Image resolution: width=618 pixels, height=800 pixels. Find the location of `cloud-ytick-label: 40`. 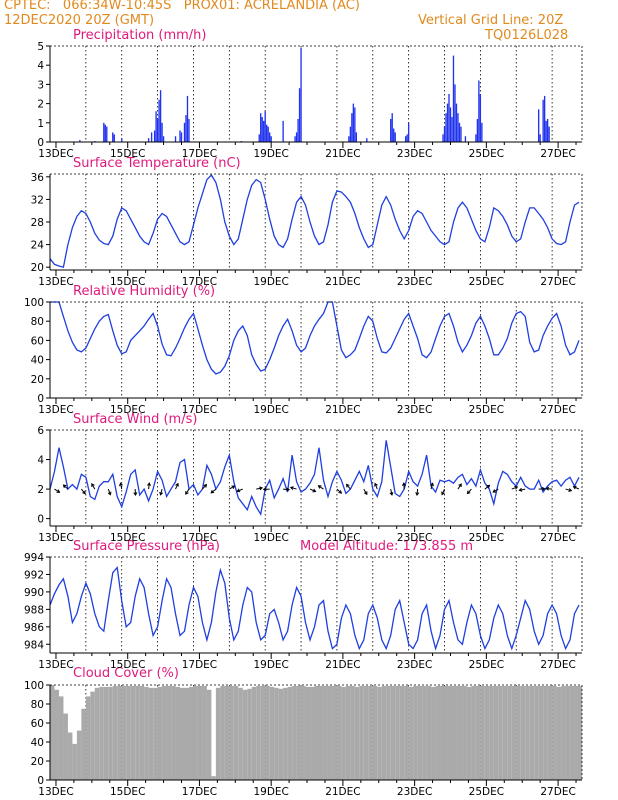

cloud-ytick-label: 40 is located at coordinates (37, 743).